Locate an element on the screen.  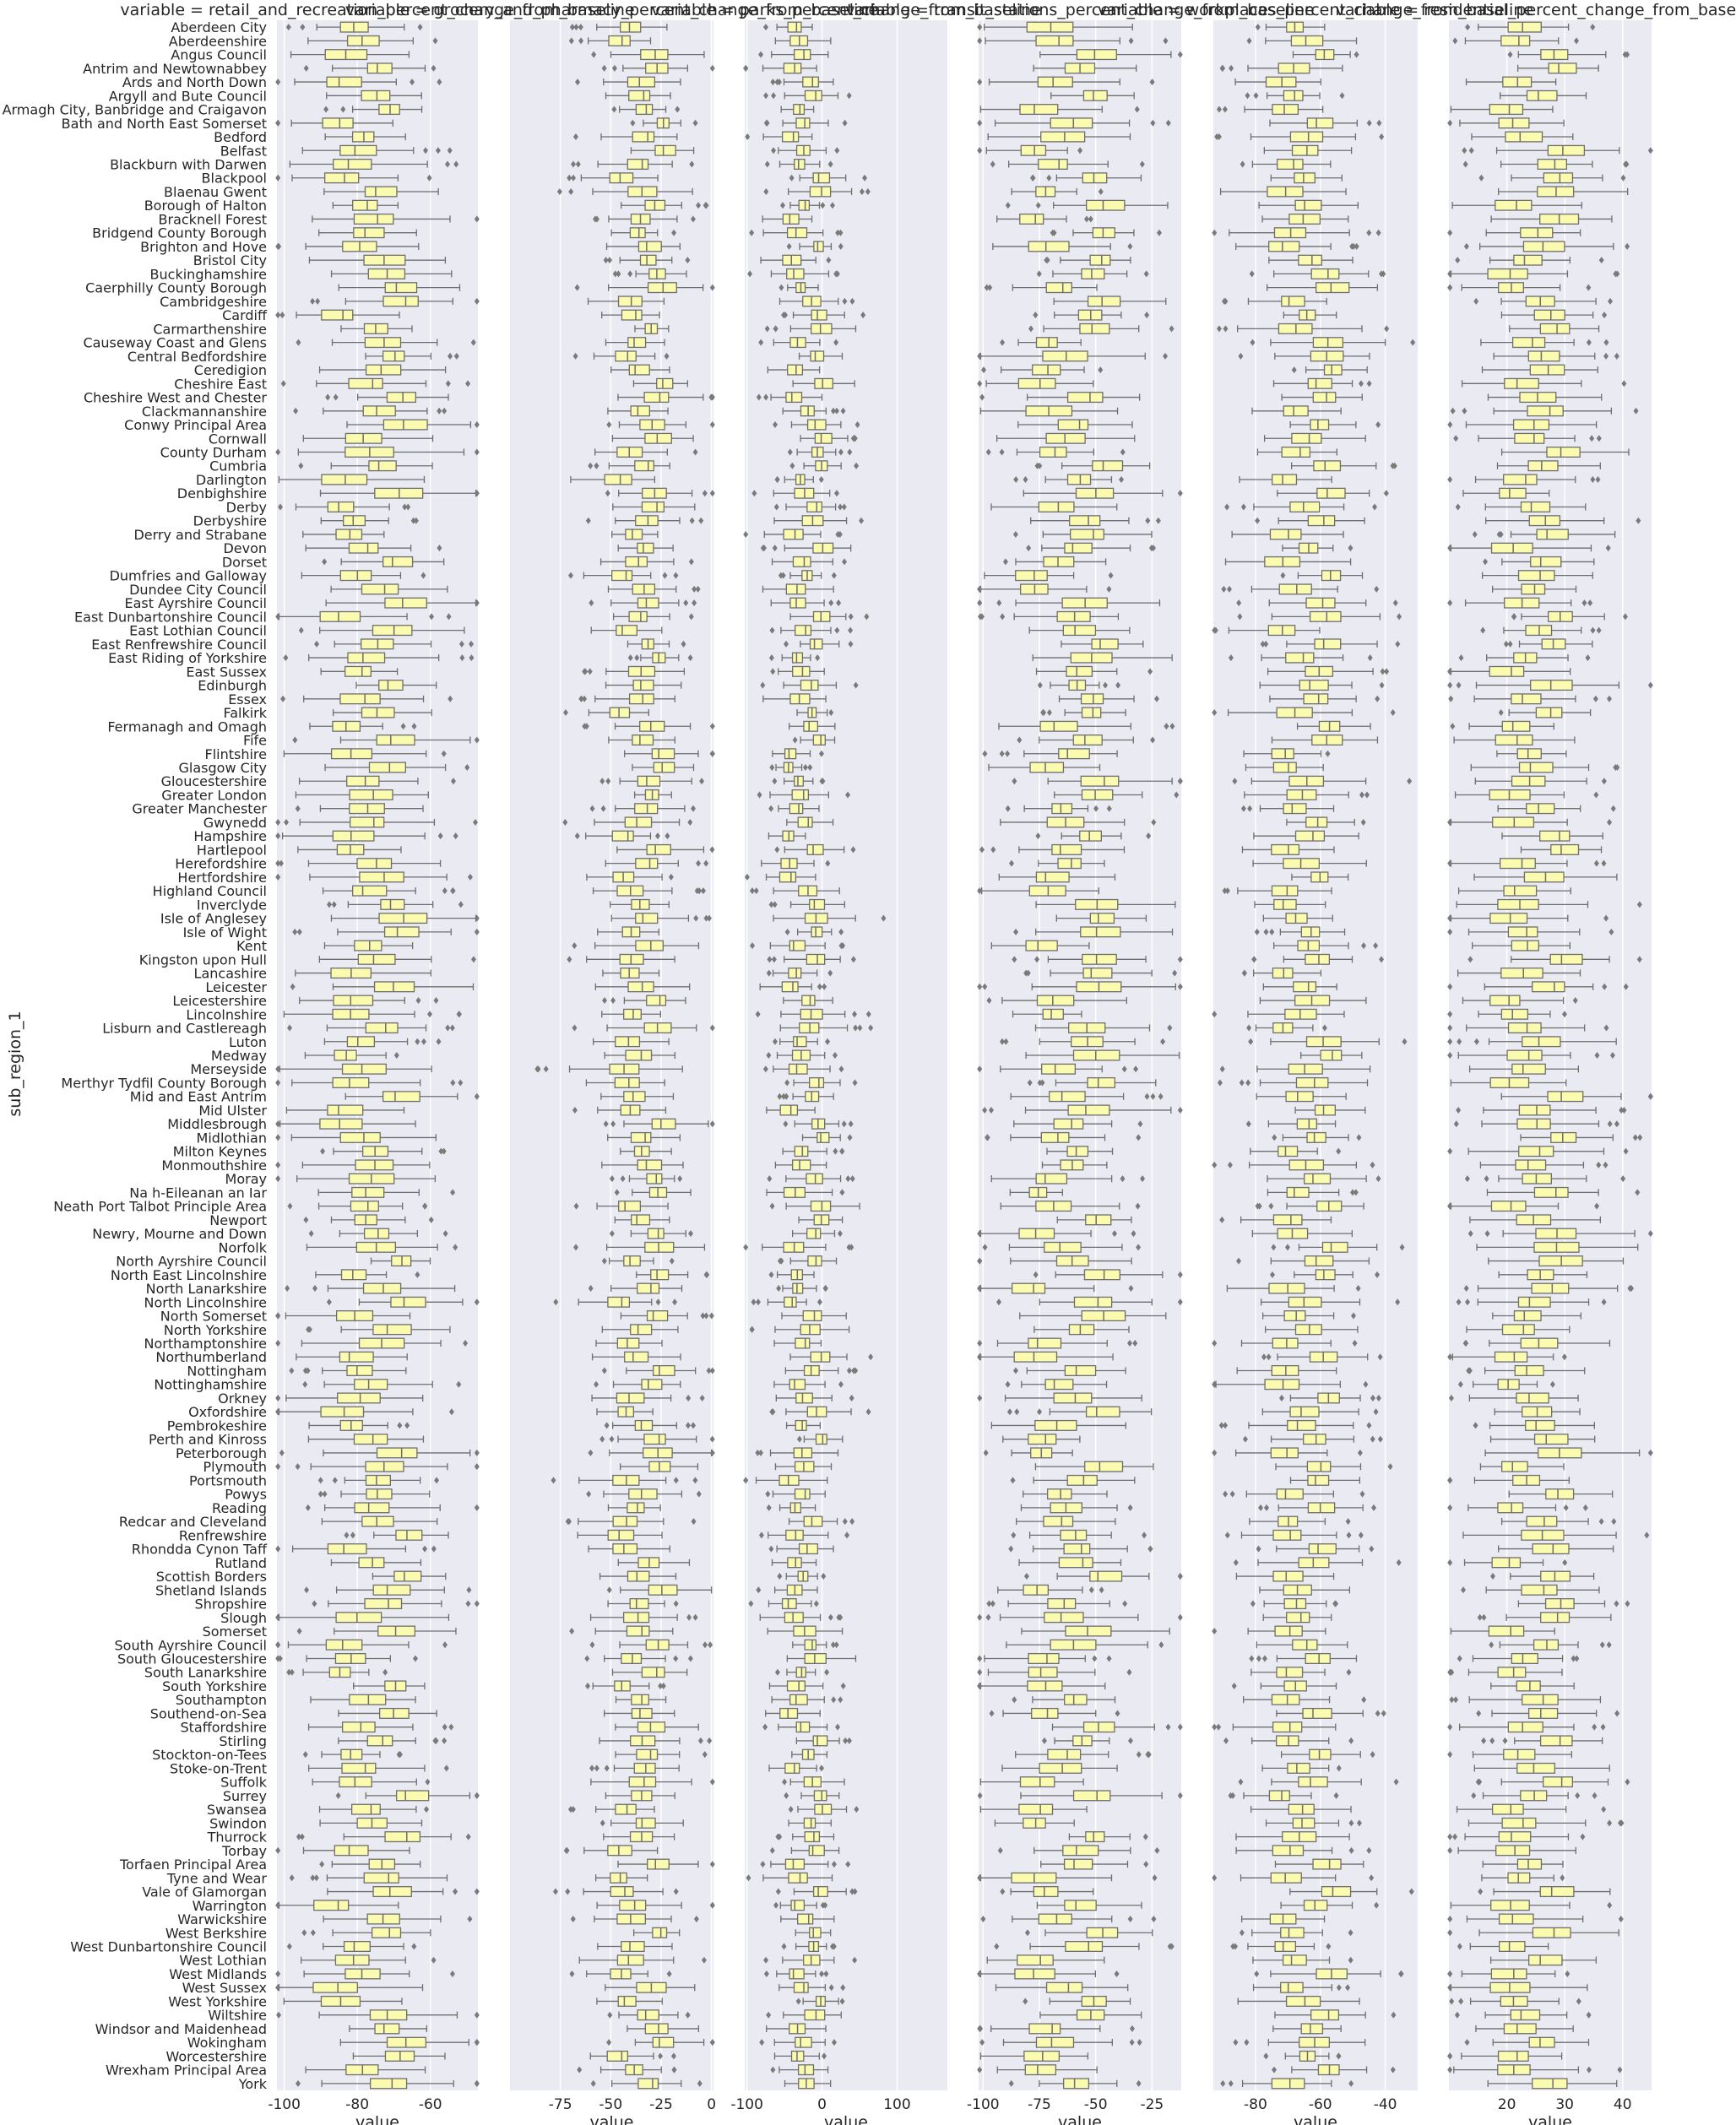
y-tick-label: South Gloucestershire is located at coordinates (192, 1659).